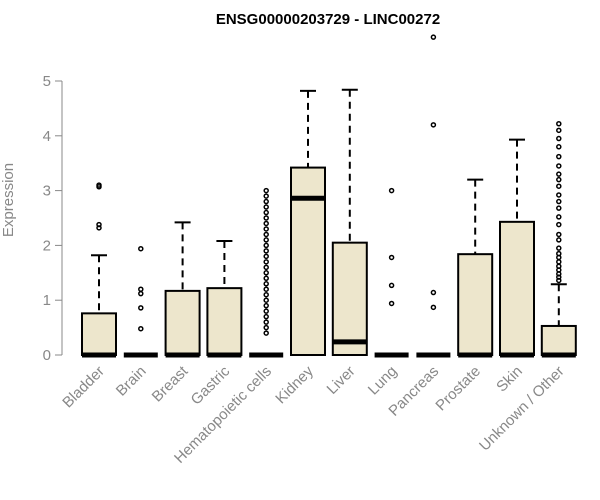  What do you see at coordinates (47, 81) in the screenshot?
I see `y-tick-label-5: 5` at bounding box center [47, 81].